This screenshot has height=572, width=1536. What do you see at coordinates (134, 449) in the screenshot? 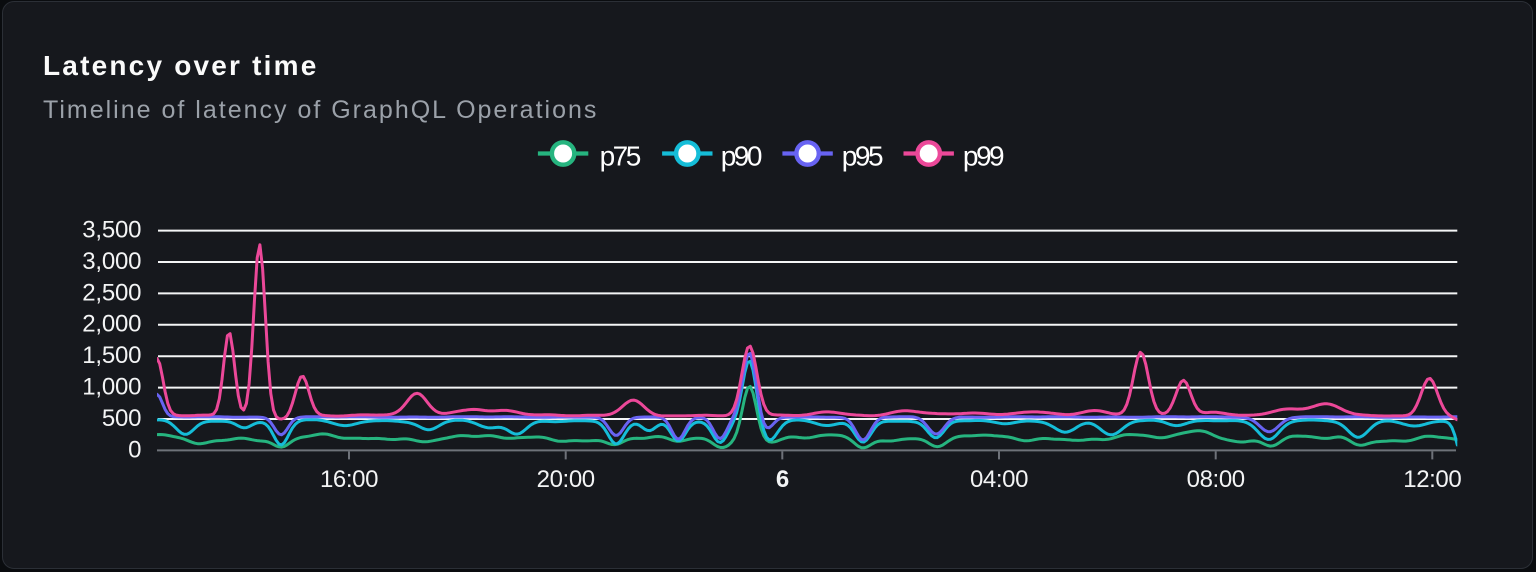
I see `svg-text: 0` at bounding box center [134, 449].